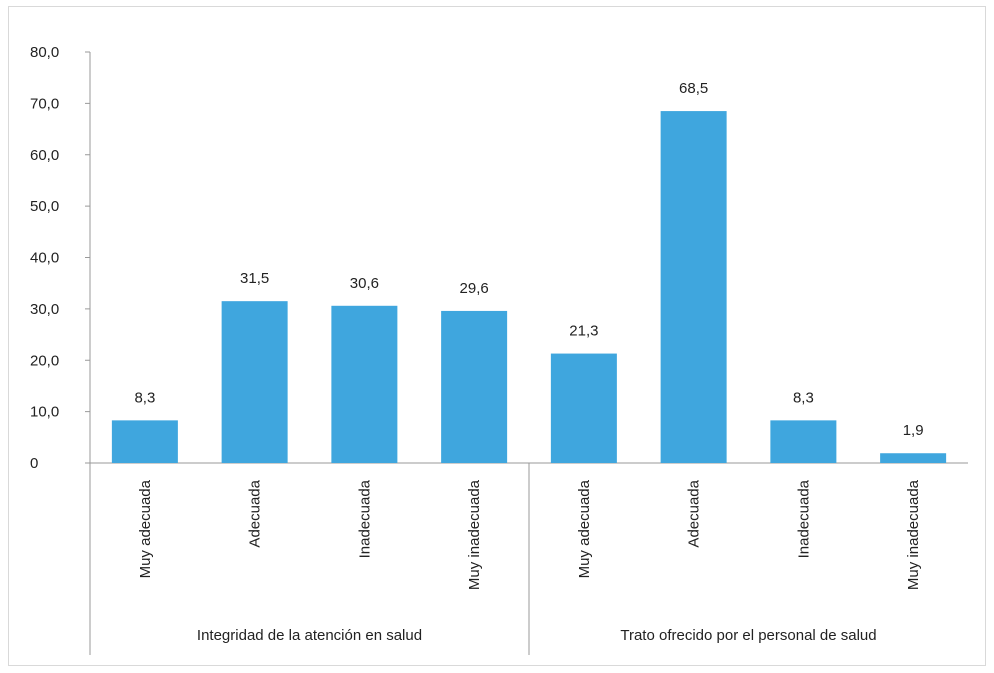 This screenshot has width=994, height=673. Describe the element at coordinates (364, 283) in the screenshot. I see `data-label: 30,6` at that location.